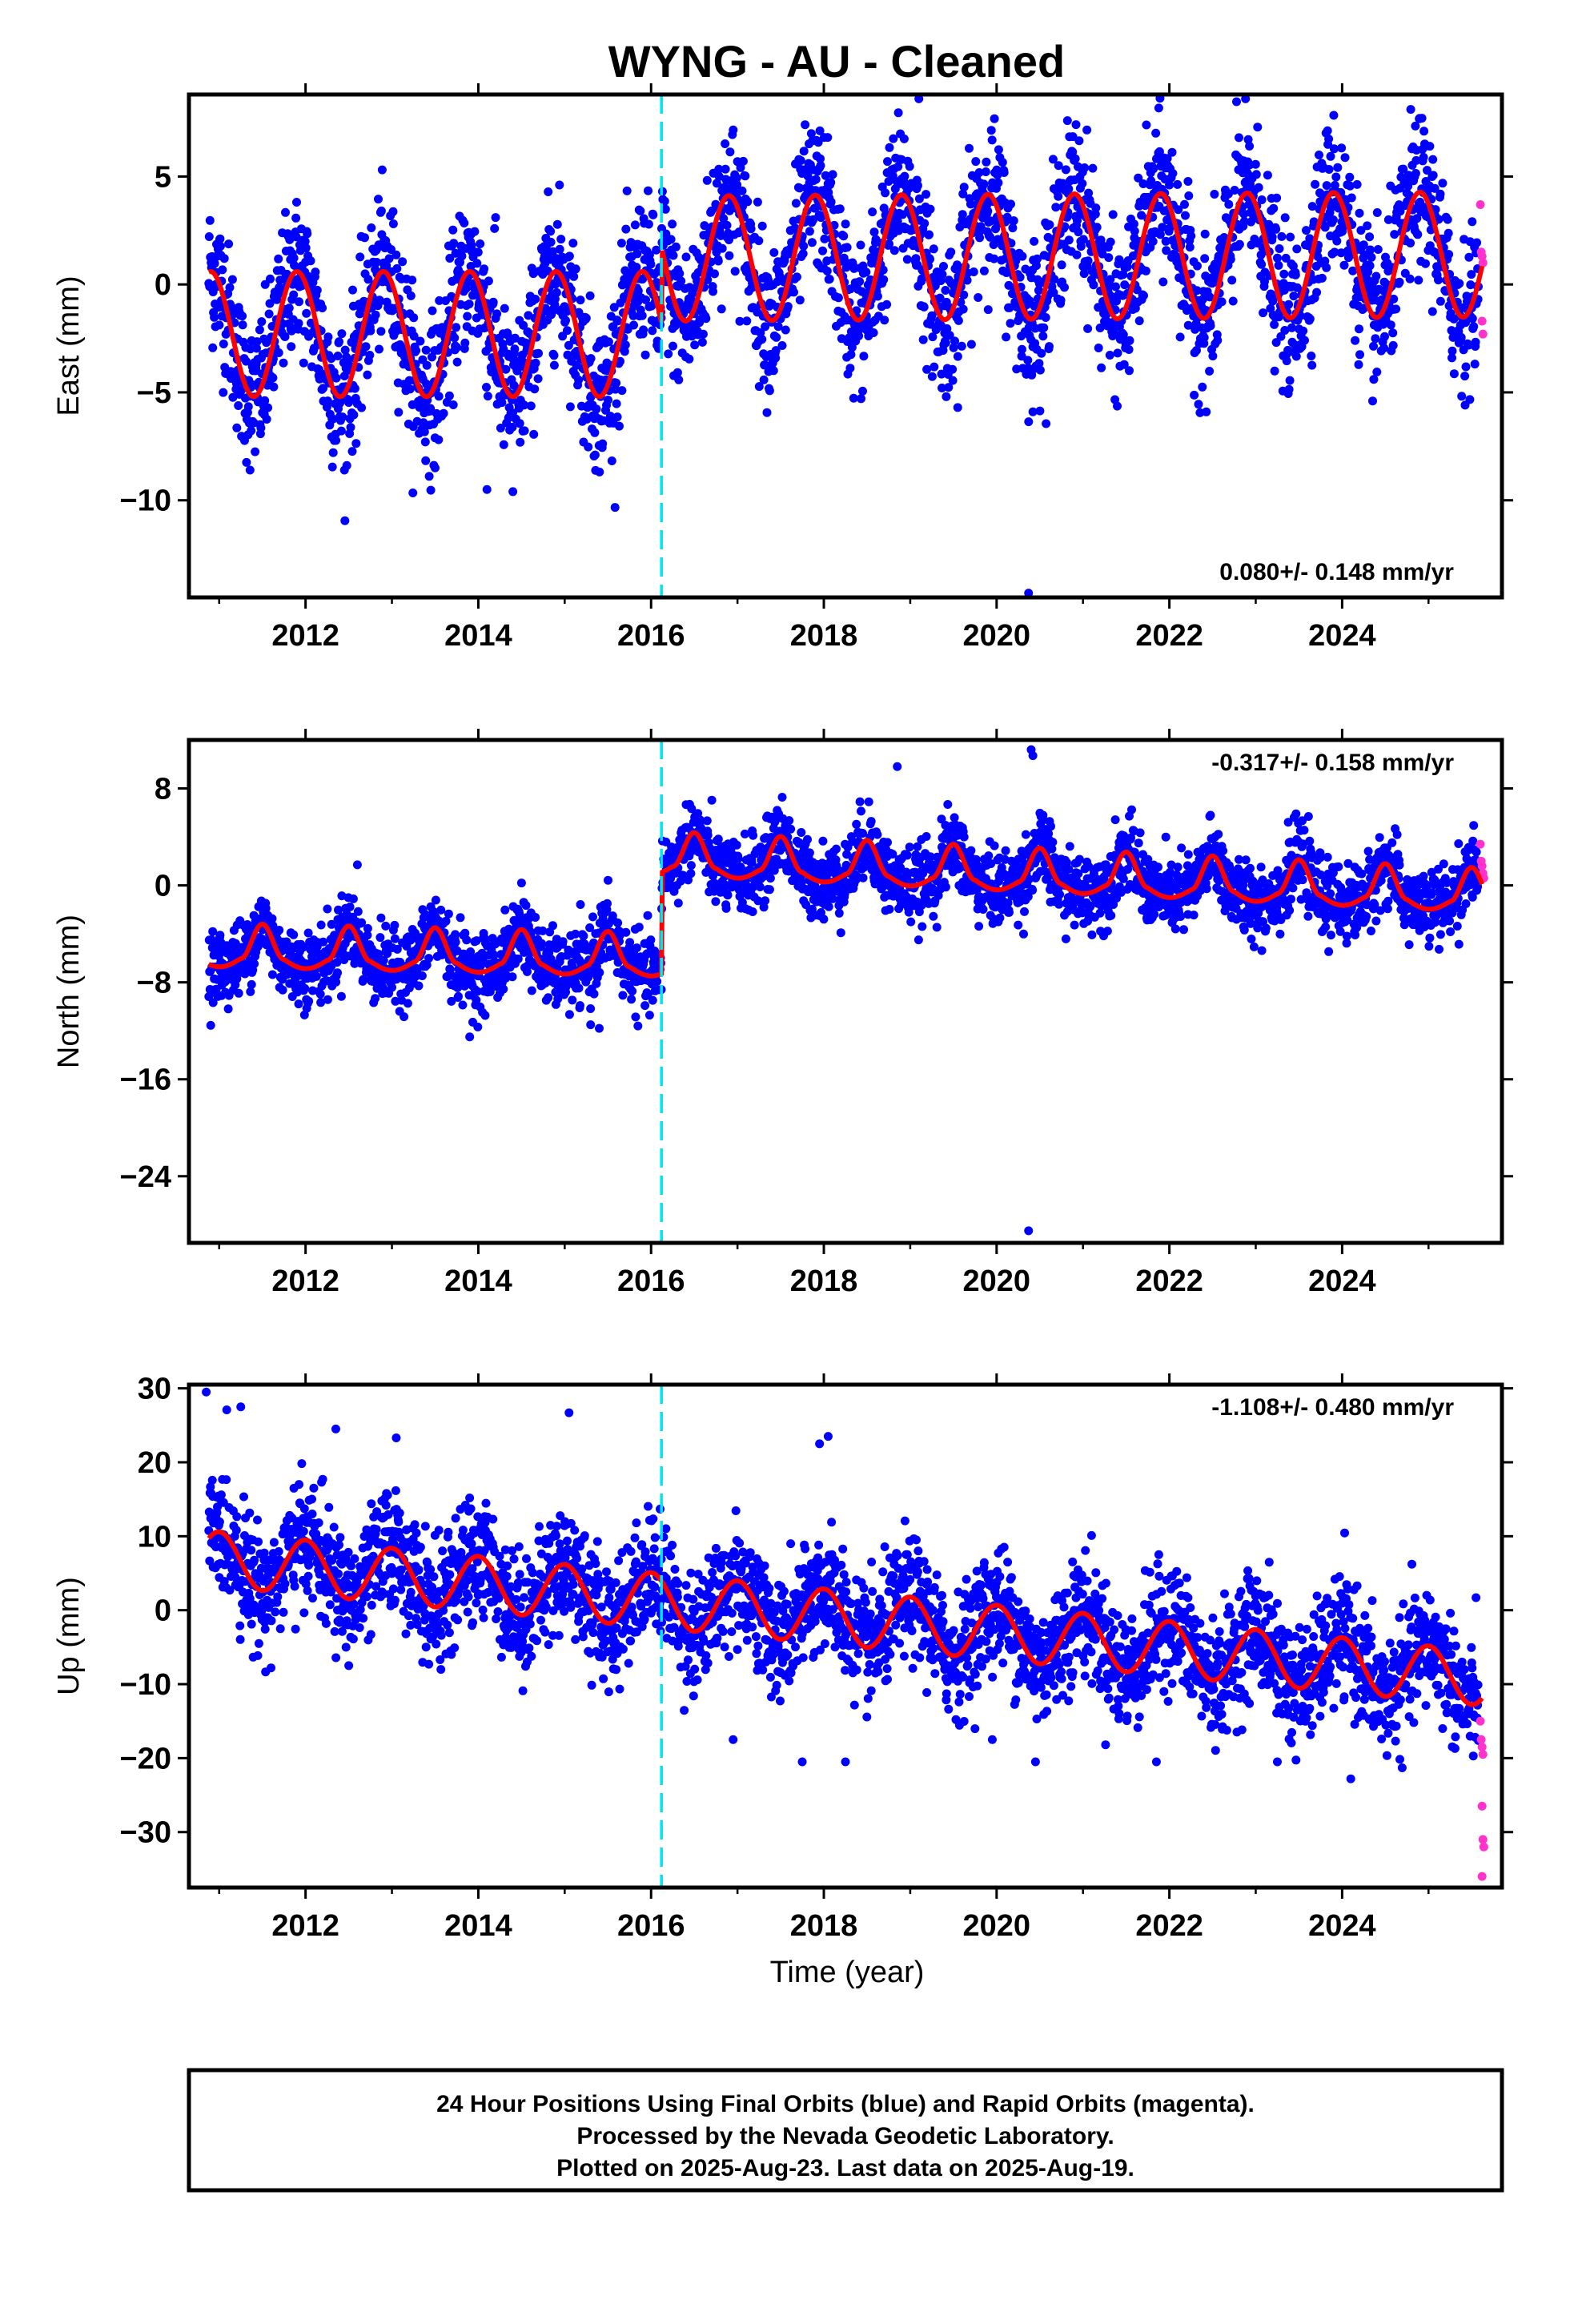 The image size is (1582, 2324). What do you see at coordinates (1336, 572) in the screenshot?
I see `velocity-rate-label: 0.080+/- 0.148 mm/yr` at bounding box center [1336, 572].